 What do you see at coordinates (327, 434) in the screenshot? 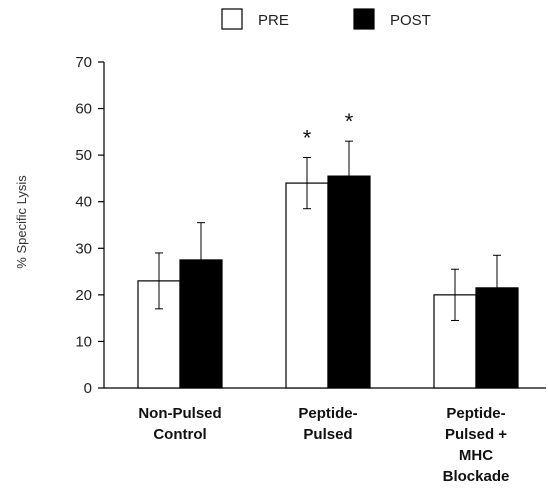
I see `x-category-label-line: Pulsed` at bounding box center [327, 434].